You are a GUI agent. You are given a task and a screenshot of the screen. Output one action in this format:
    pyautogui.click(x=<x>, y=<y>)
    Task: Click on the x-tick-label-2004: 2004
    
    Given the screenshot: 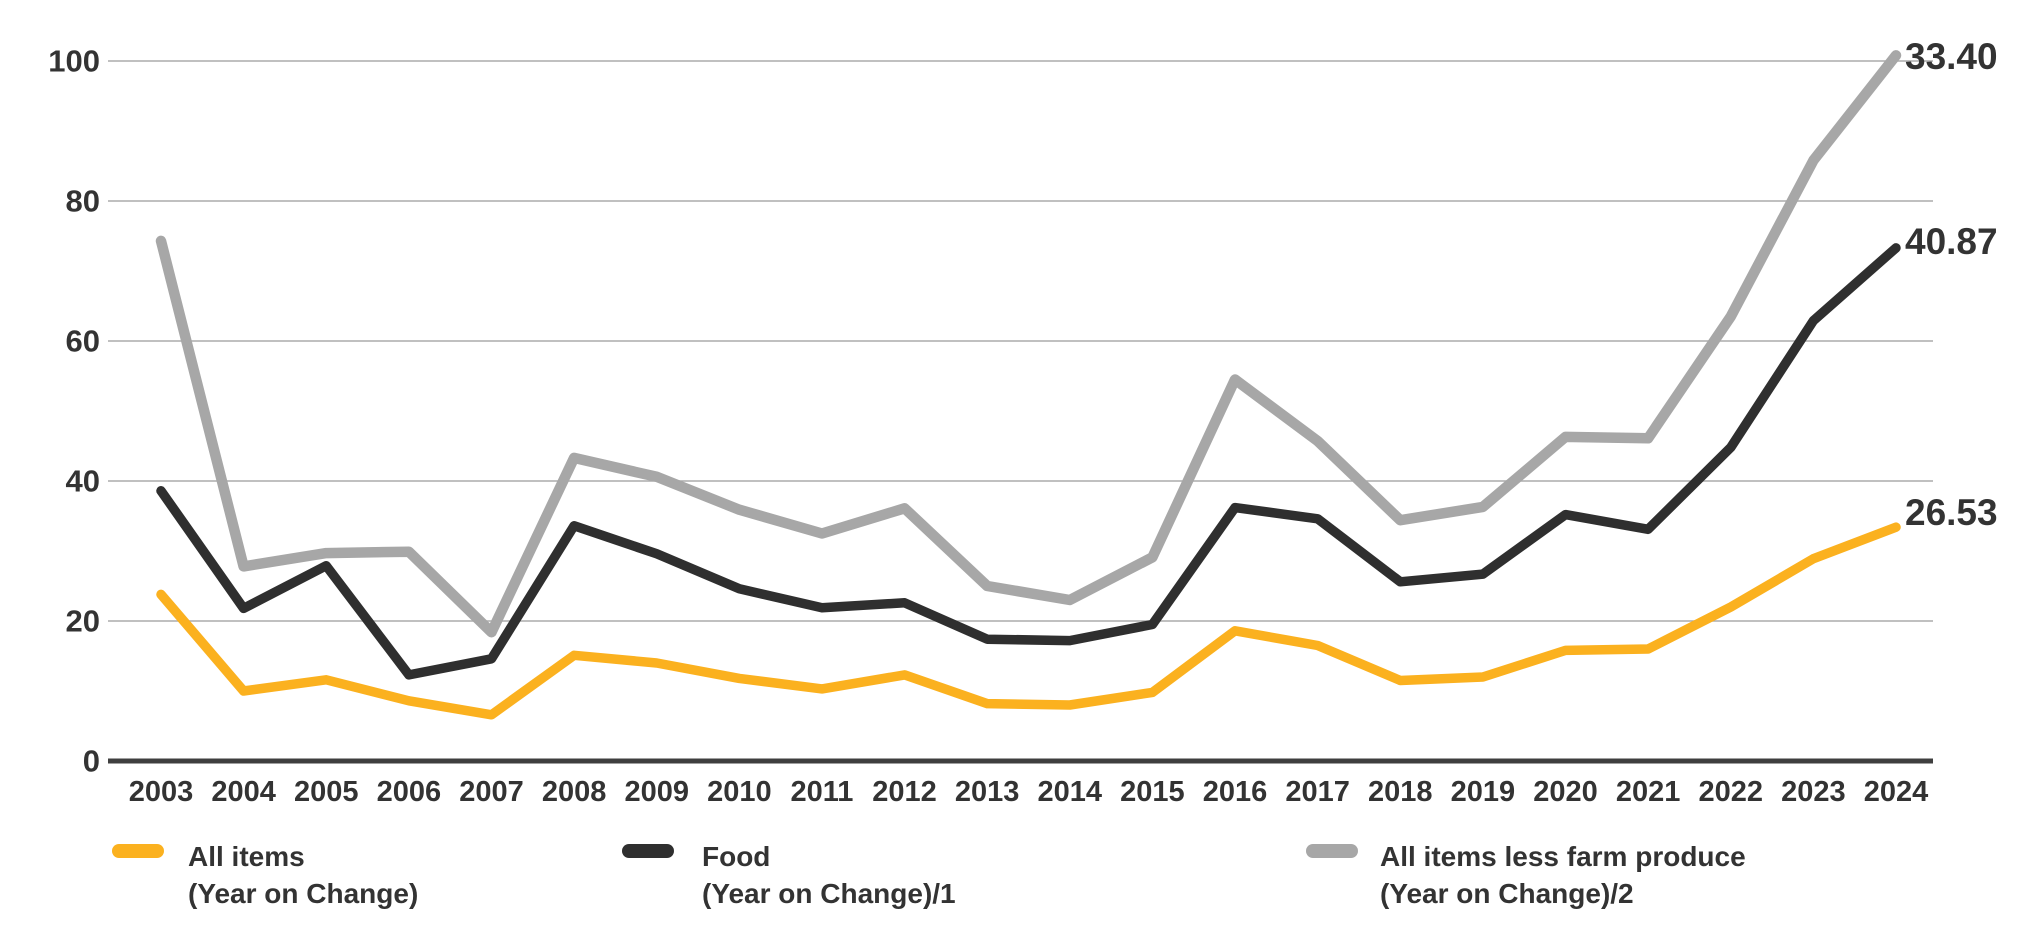 What is the action you would take?
    pyautogui.click(x=243, y=792)
    